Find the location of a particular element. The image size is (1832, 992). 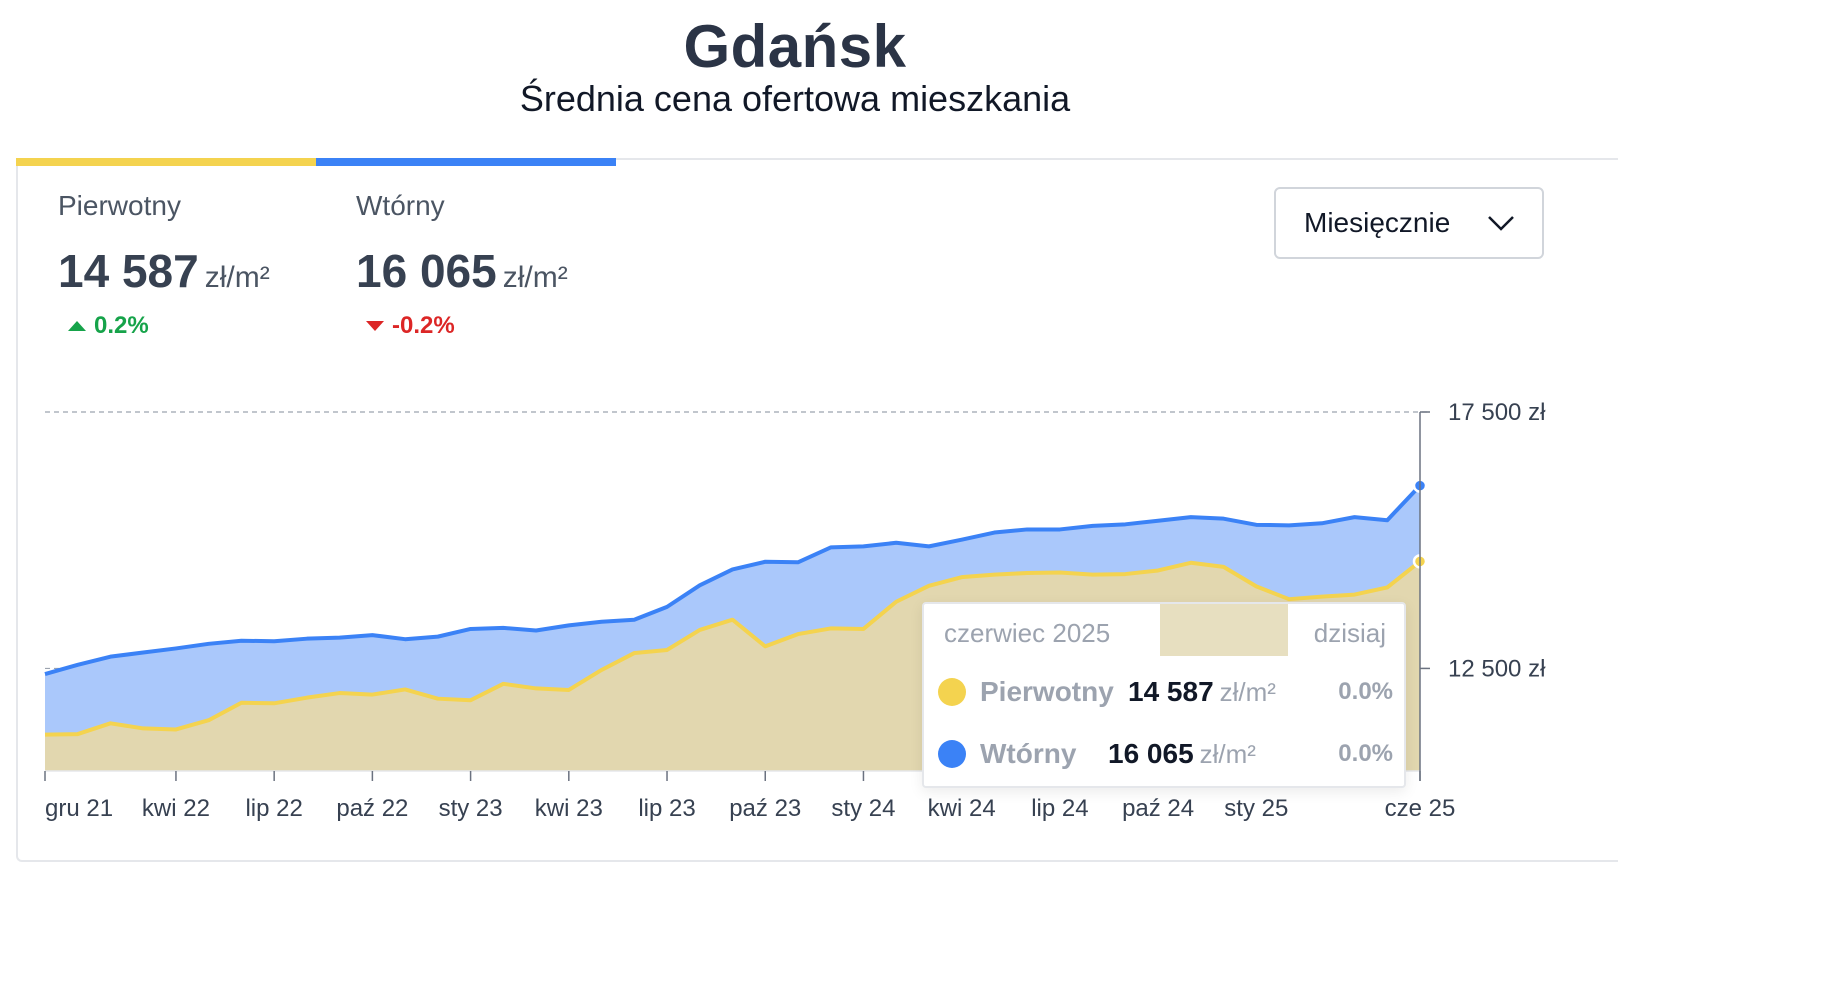

tooltip-row-name: Wtórny is located at coordinates (1028, 753).